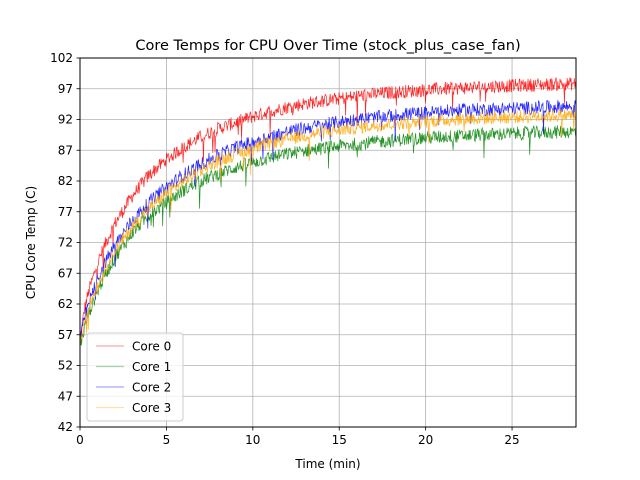 This screenshot has height=480, width=640. I want to click on x-tick-label: 25, so click(511, 440).